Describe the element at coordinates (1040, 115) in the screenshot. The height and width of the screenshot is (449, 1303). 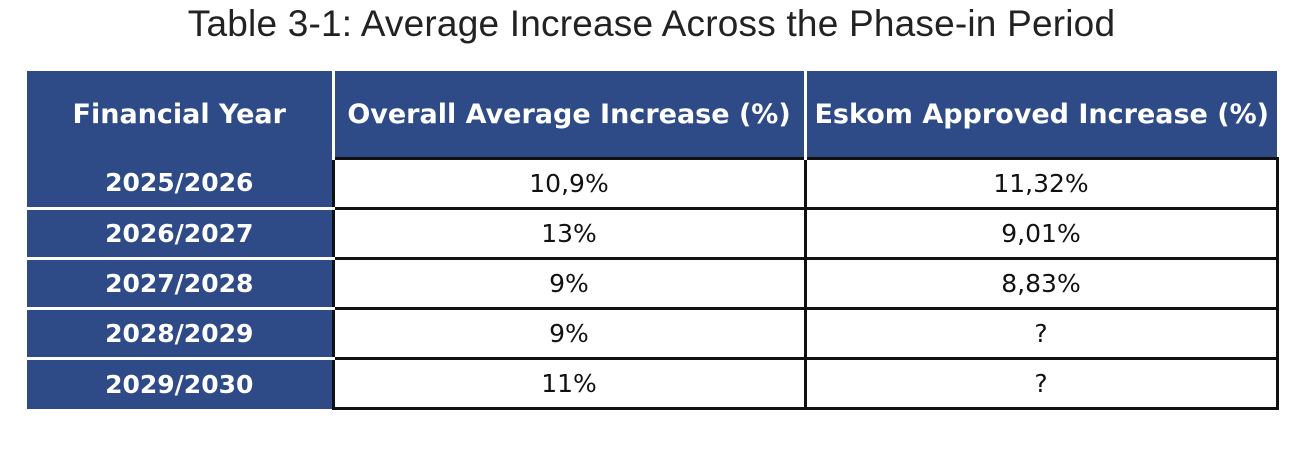
I see `header-eskom-approved-increase: Eskom Approved Increase (%)` at that location.